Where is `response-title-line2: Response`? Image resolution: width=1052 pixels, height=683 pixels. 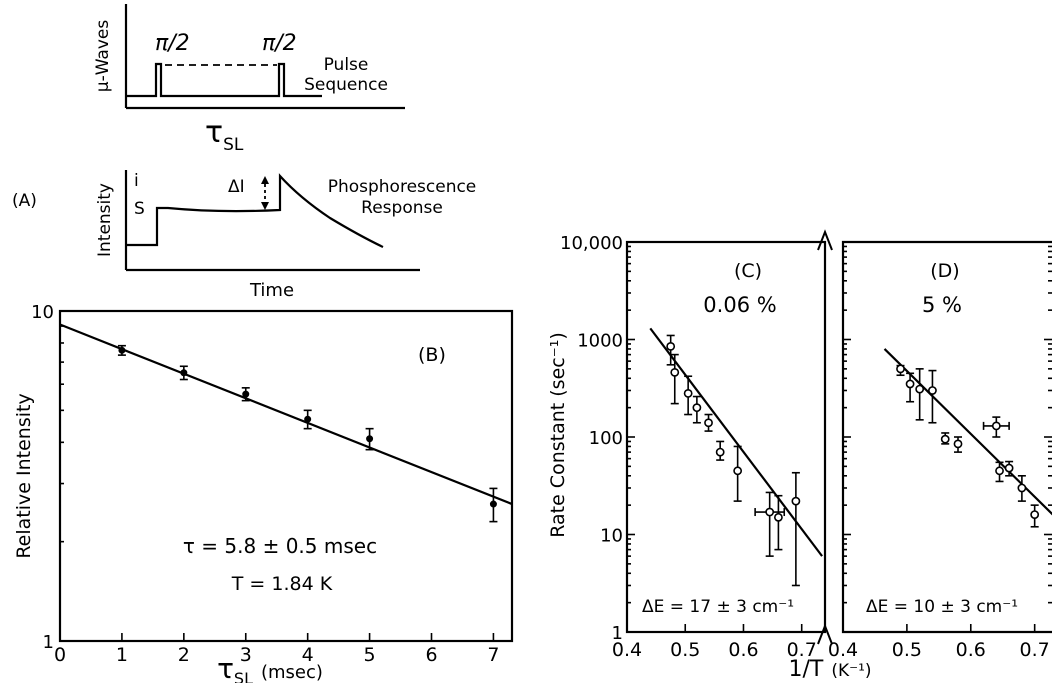
response-title-line2: Response is located at coordinates (402, 208).